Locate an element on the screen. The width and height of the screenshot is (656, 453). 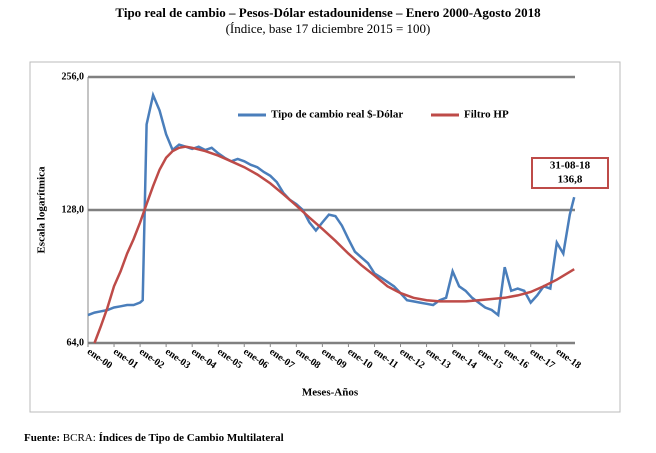
legend-label: Tipo de cambio real $-Dólar is located at coordinates (337, 115).